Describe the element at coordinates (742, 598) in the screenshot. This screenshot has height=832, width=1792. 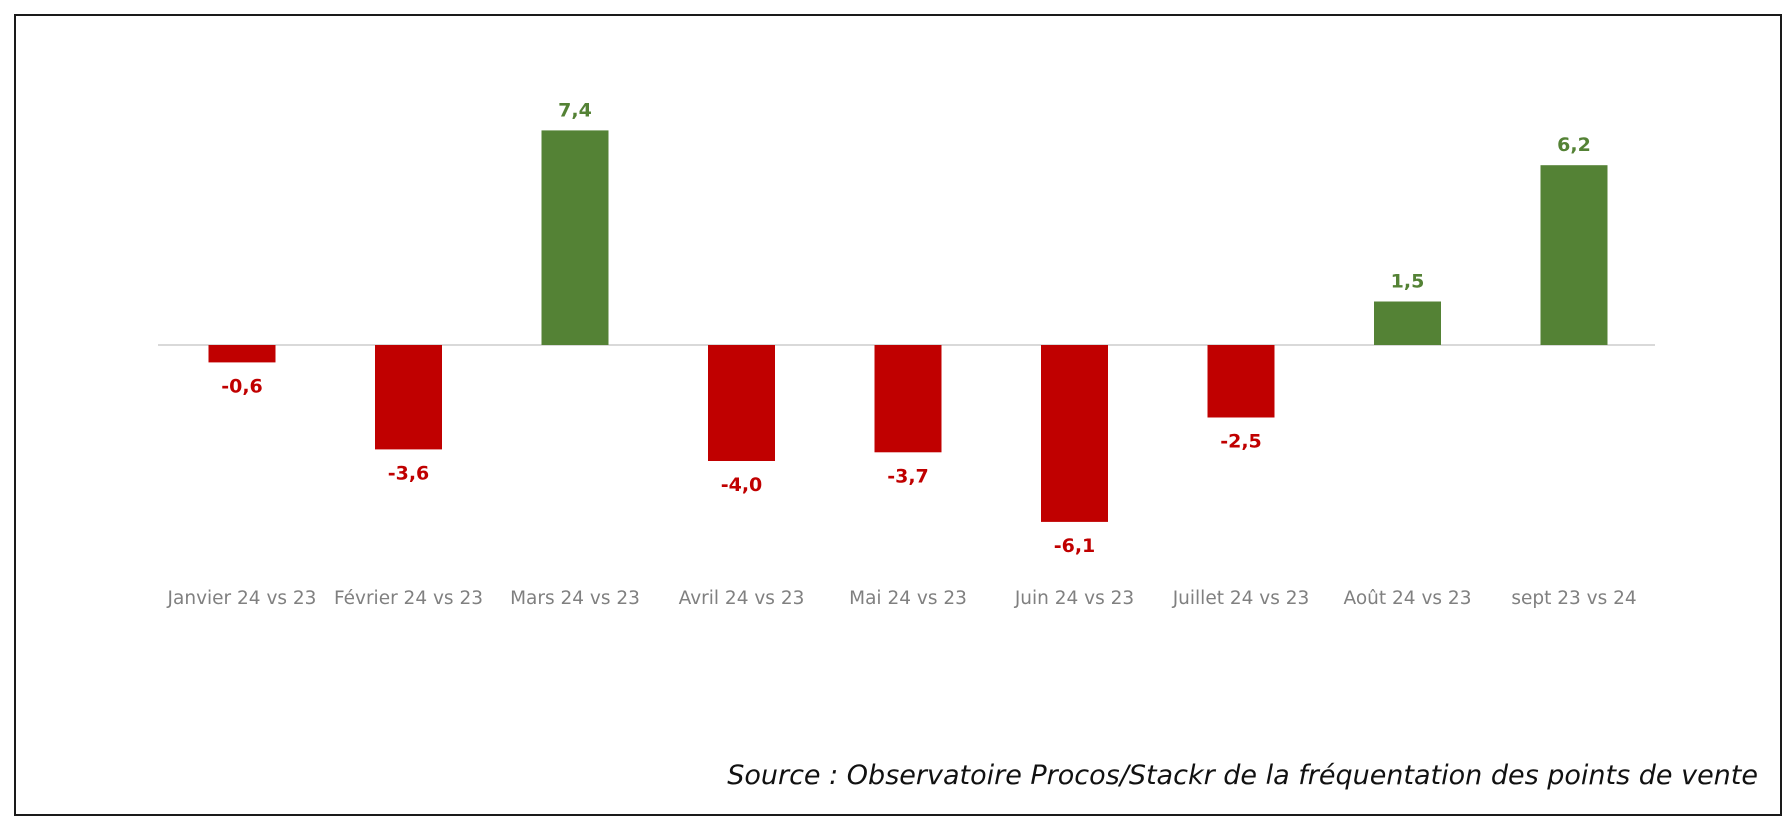
I see `category-label: Avril 24 vs 23` at that location.